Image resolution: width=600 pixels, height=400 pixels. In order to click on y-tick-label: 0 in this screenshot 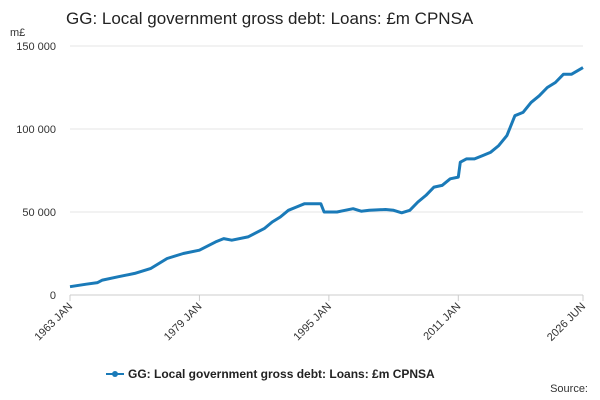, I will do `click(53, 296)`.